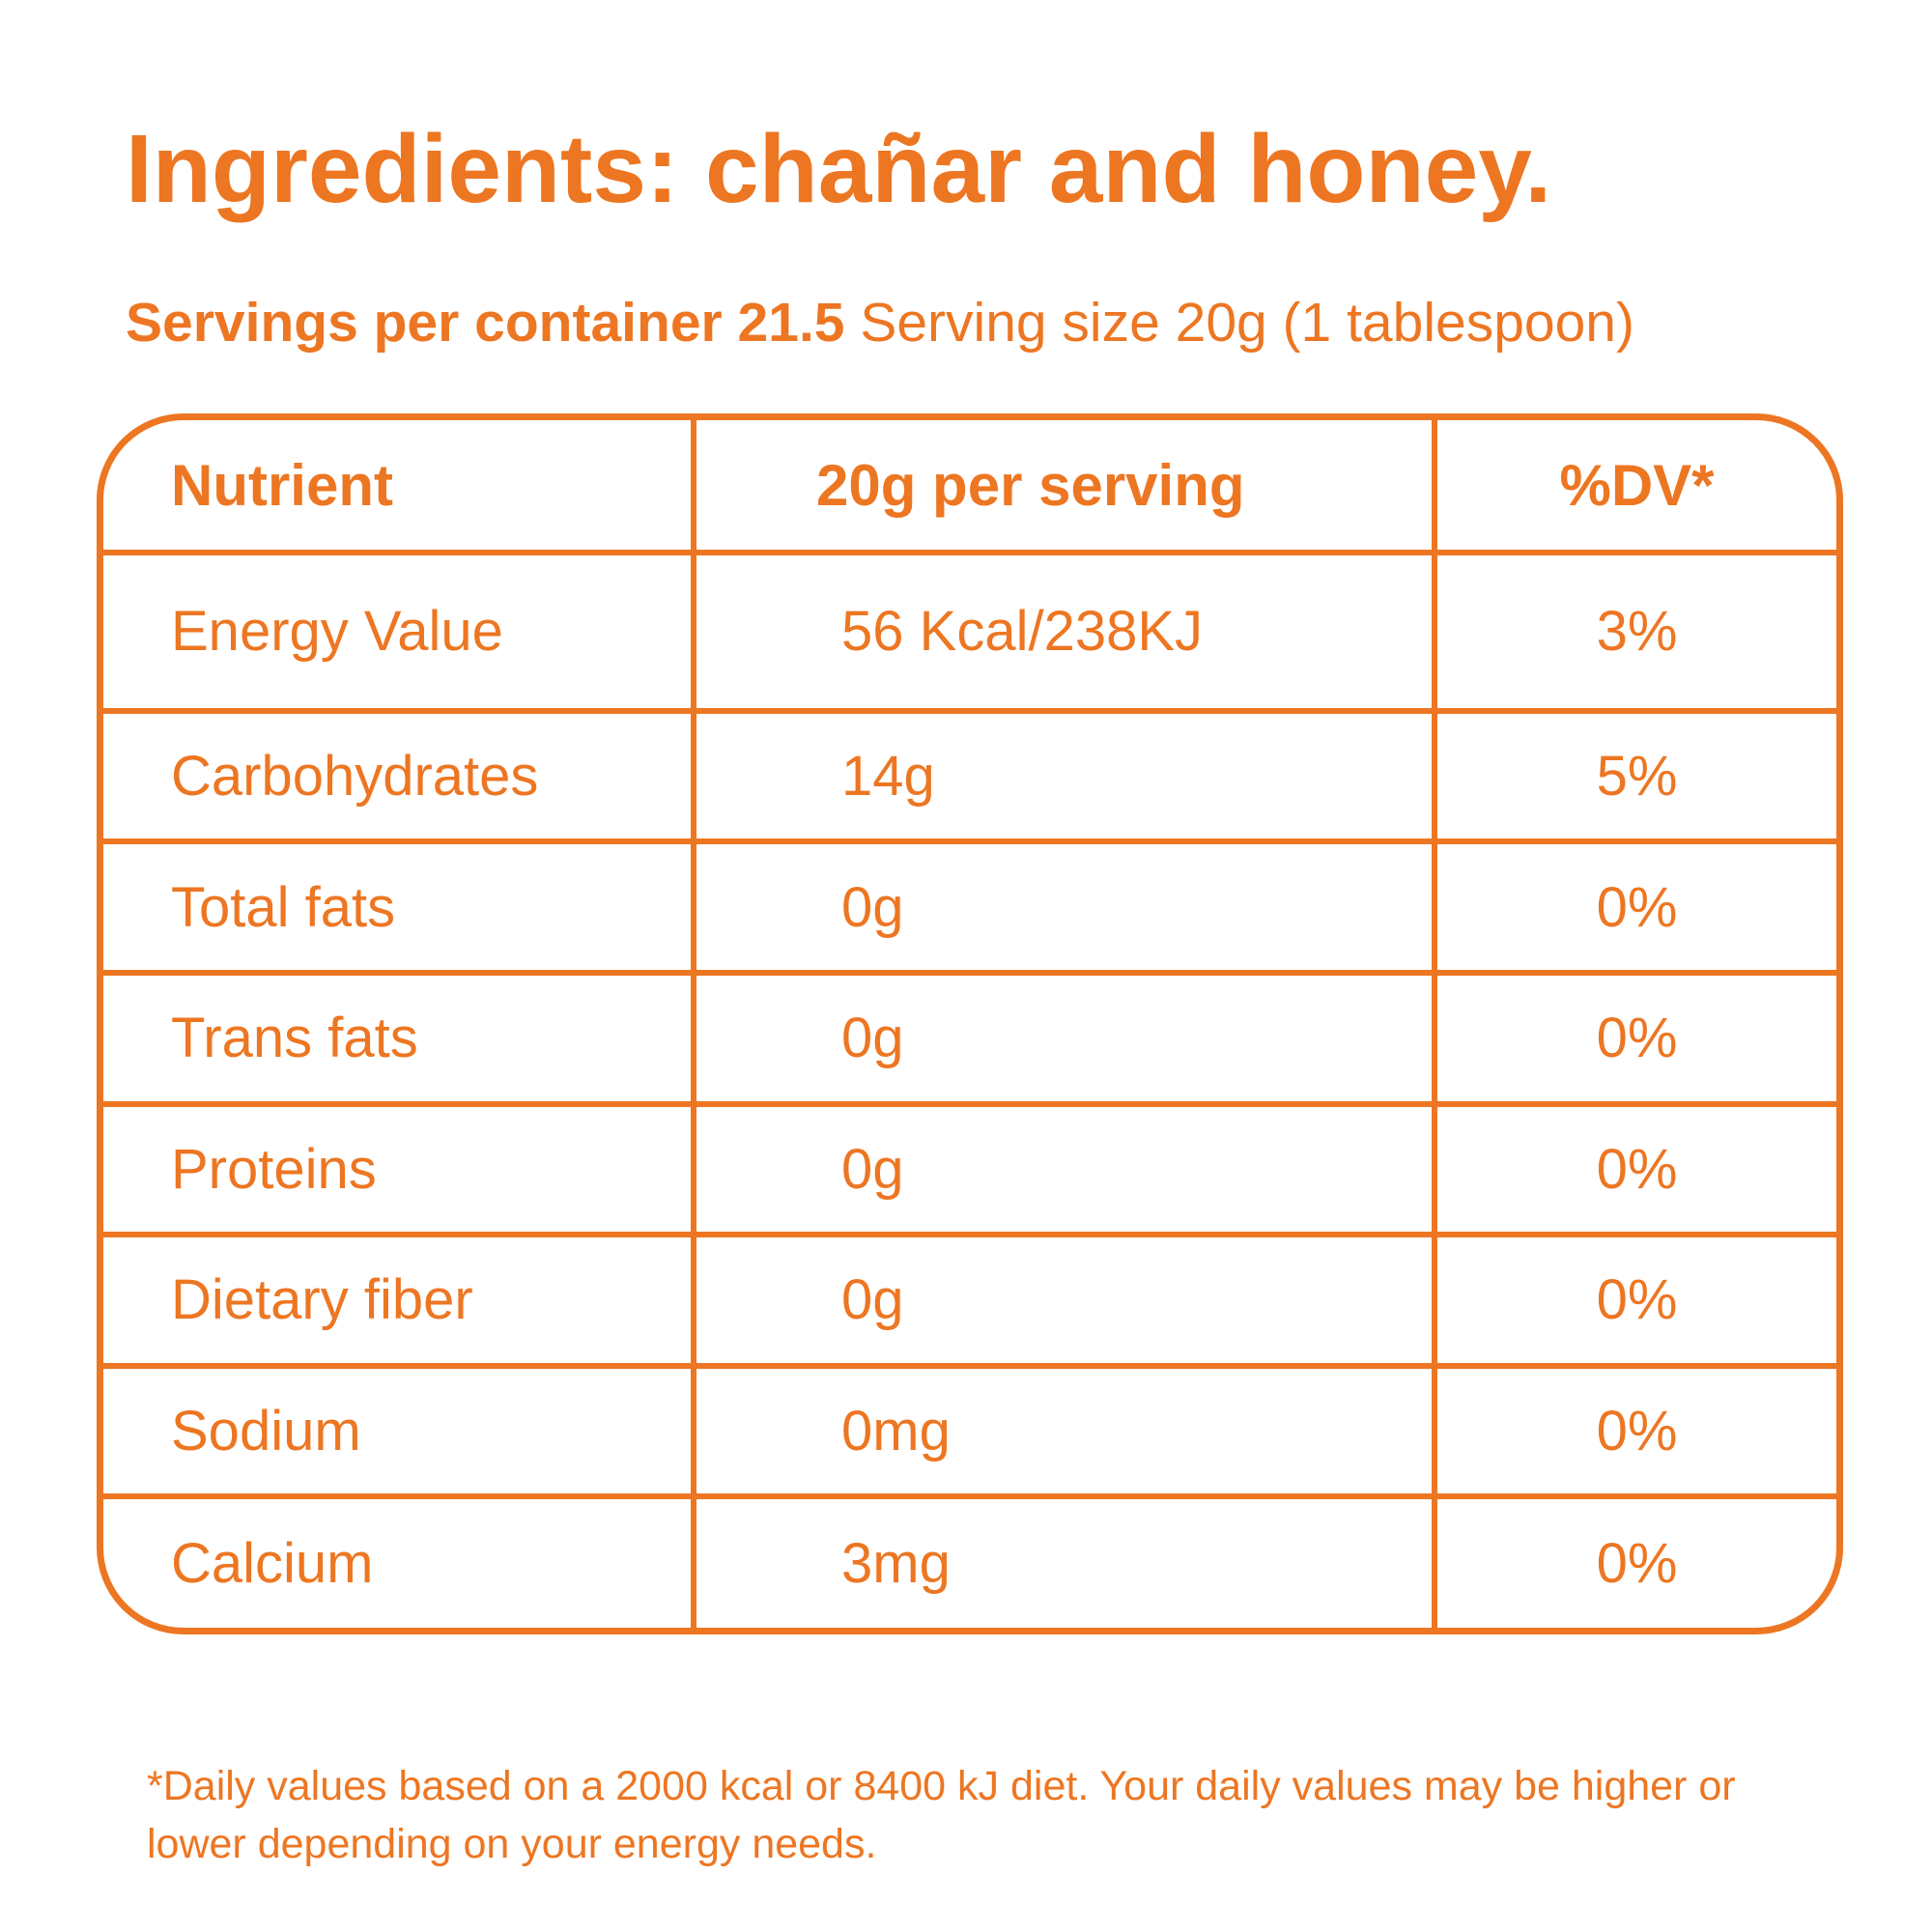 The height and width of the screenshot is (1932, 1932). I want to click on header-daily-value: %DV*, so click(1635, 487).